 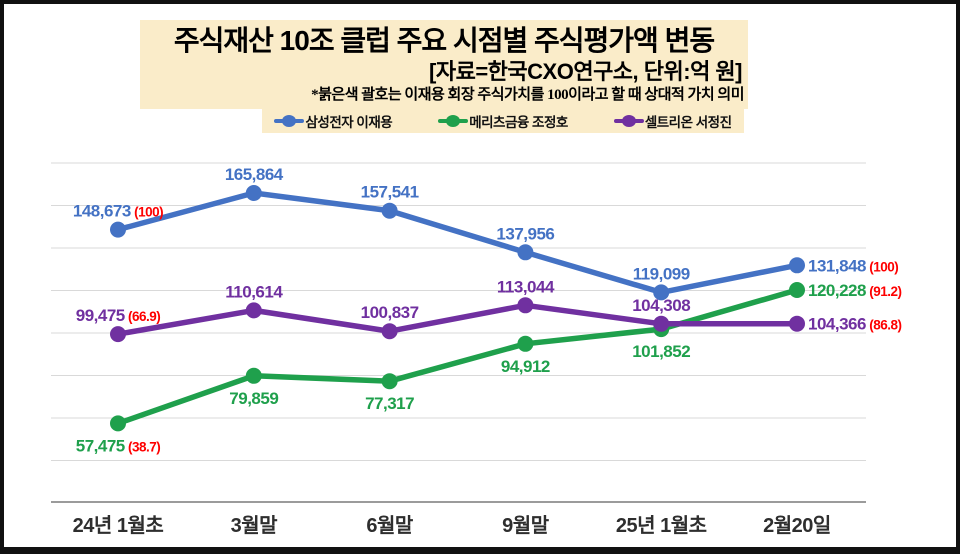 I want to click on data-label: 131,848 (100), so click(x=853, y=265).